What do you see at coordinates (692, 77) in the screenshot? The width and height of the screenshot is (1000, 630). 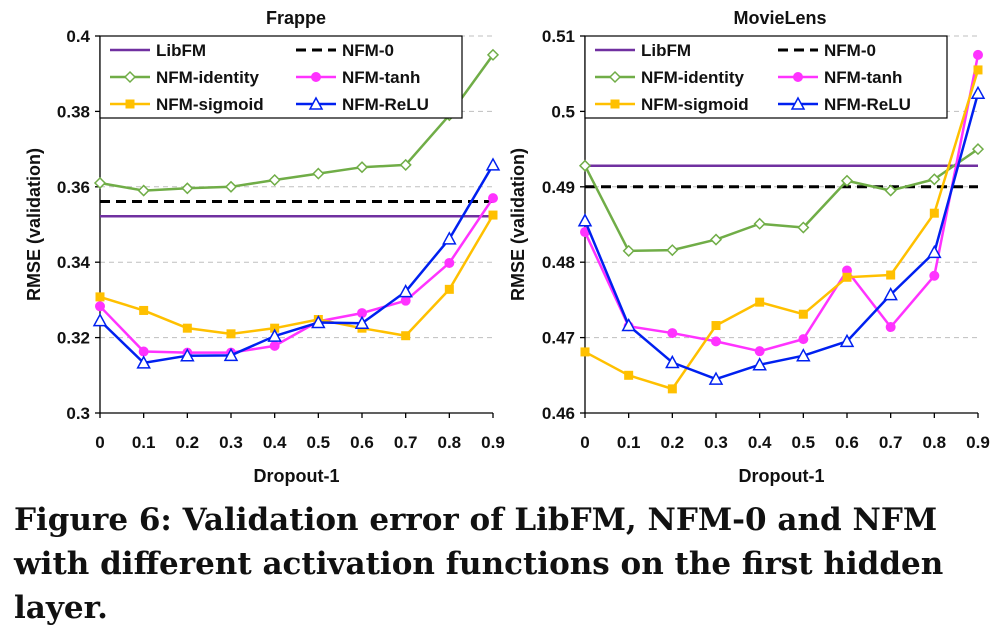 I see `legend-label: NFM-identity` at bounding box center [692, 77].